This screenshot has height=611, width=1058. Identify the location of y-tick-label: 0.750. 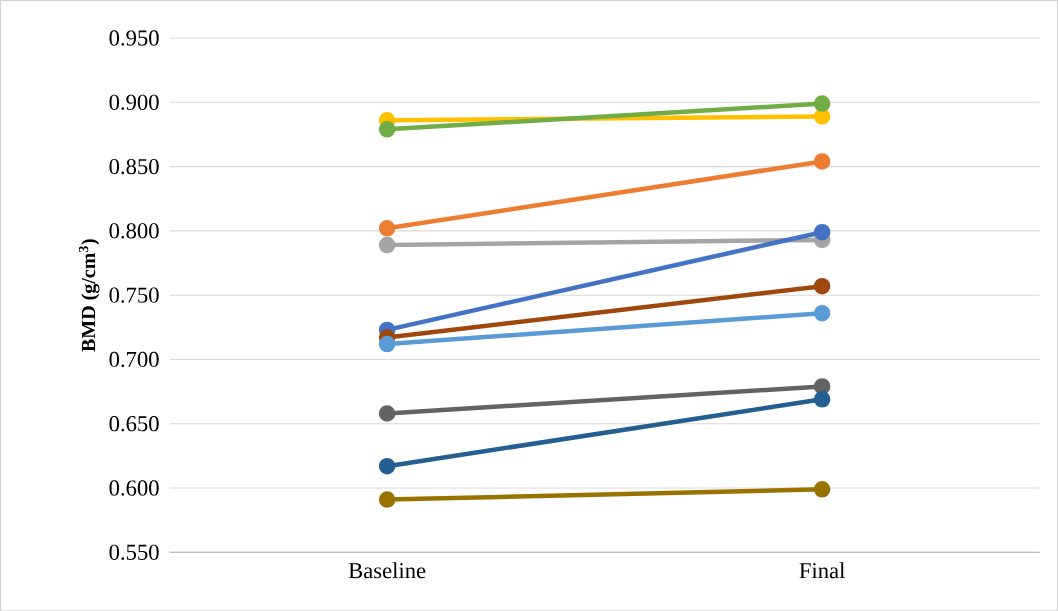
(134, 295).